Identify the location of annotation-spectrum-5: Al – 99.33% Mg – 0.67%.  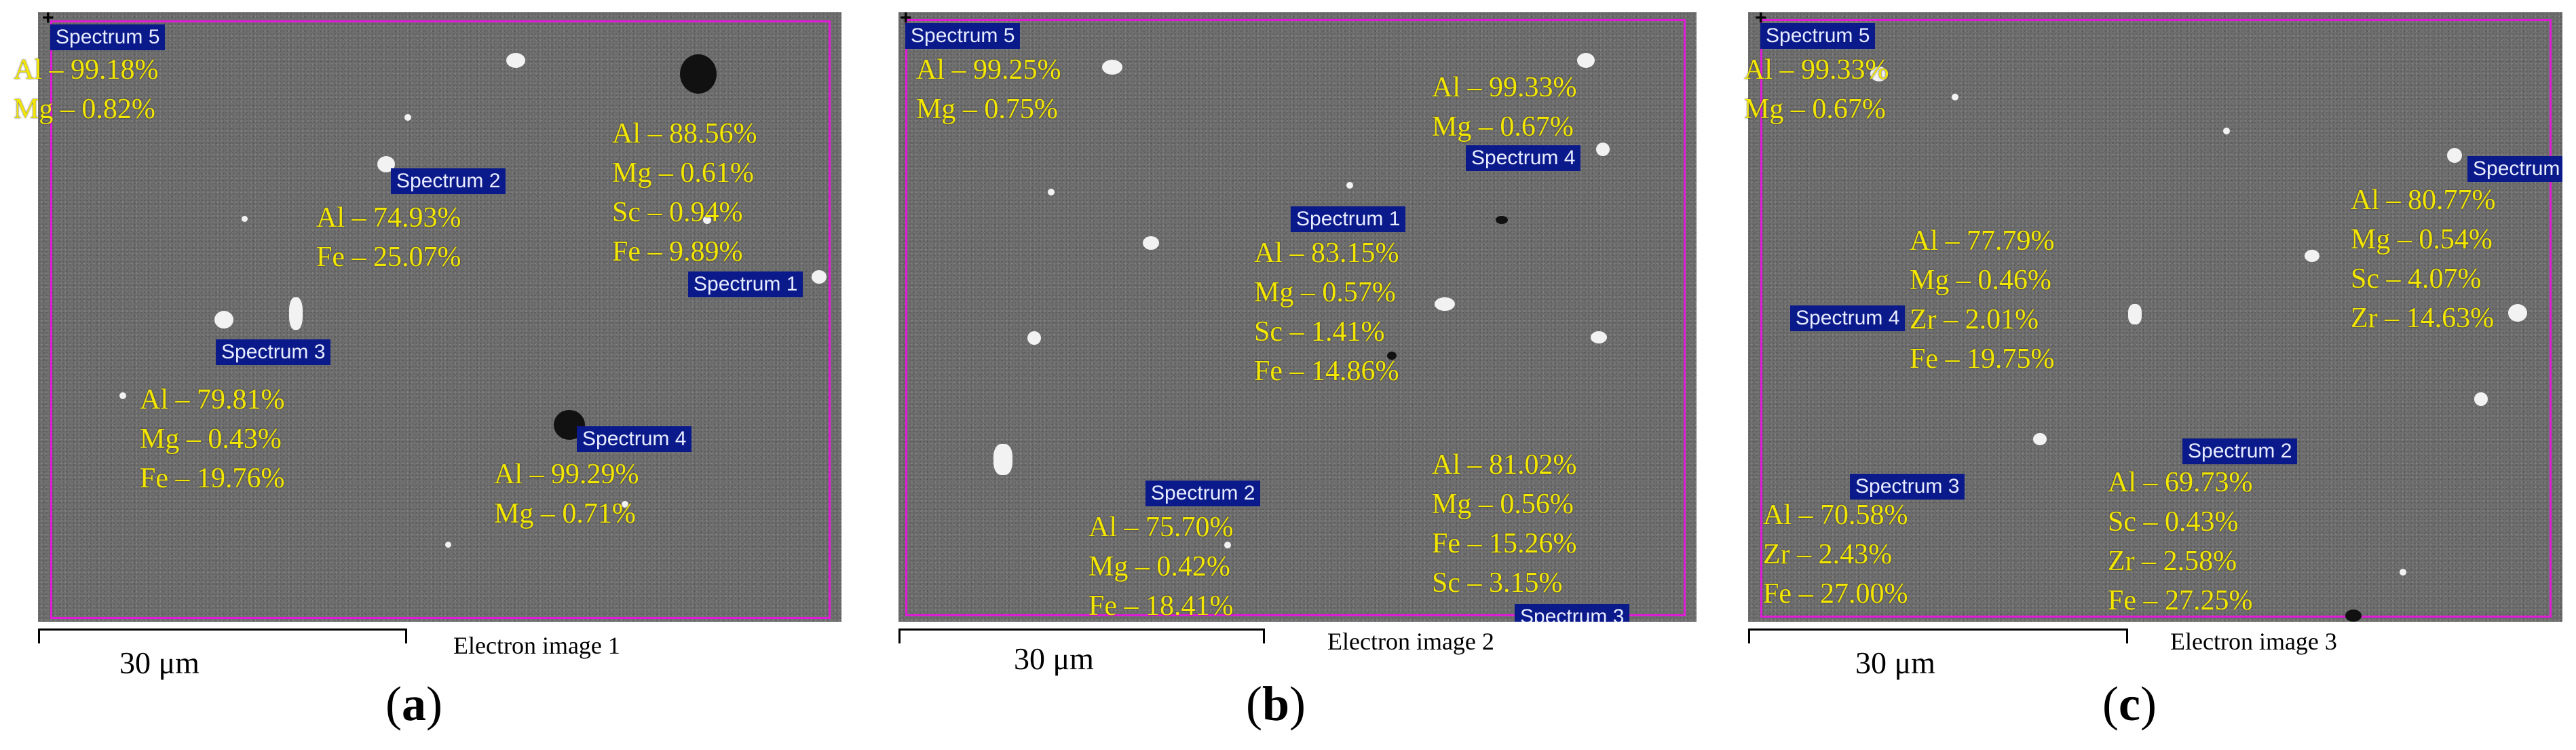
(1816, 90).